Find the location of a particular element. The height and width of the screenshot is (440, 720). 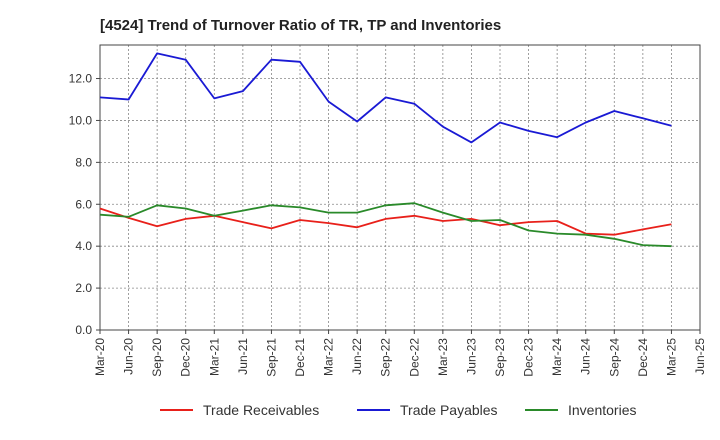

x-tick-label: Jun-21 is located at coordinates (243, 356).